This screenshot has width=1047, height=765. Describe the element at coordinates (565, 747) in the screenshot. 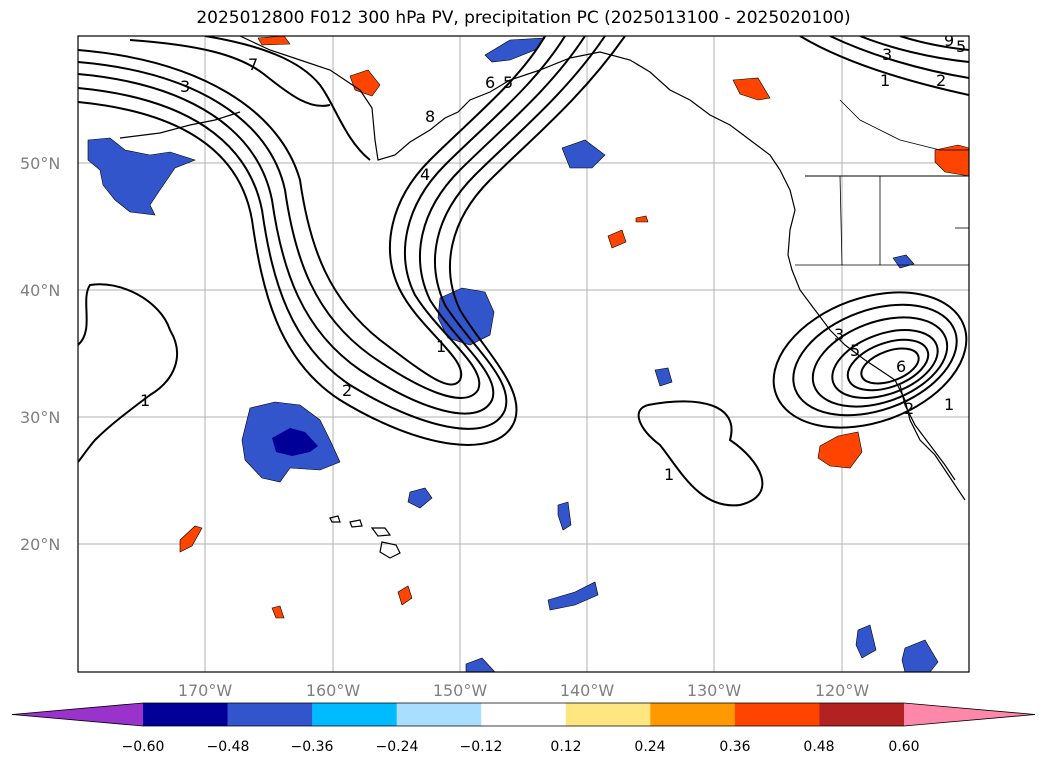

I see `colorbar-tick: 0.12` at that location.